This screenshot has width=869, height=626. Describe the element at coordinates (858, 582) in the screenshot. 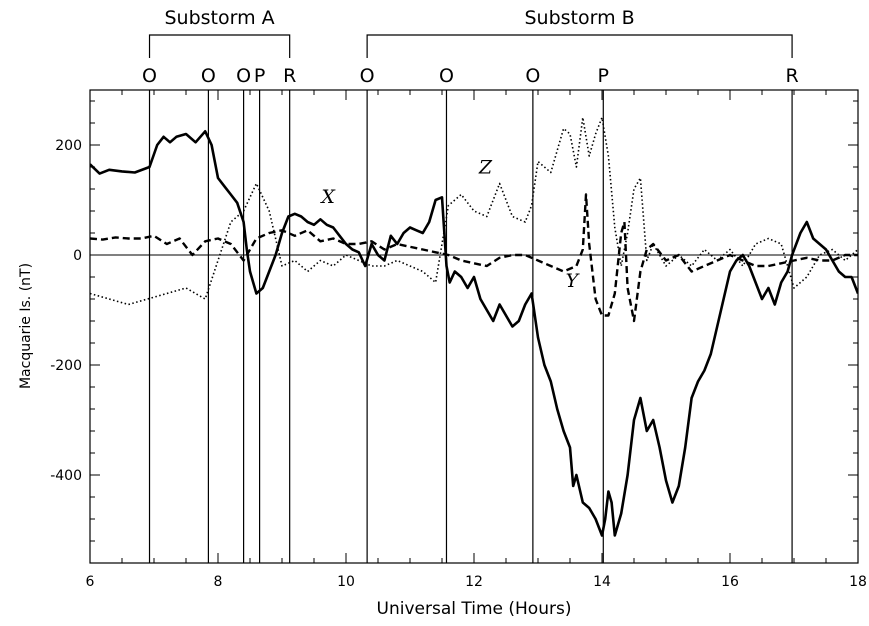

I see `x-tick-label: 18` at that location.